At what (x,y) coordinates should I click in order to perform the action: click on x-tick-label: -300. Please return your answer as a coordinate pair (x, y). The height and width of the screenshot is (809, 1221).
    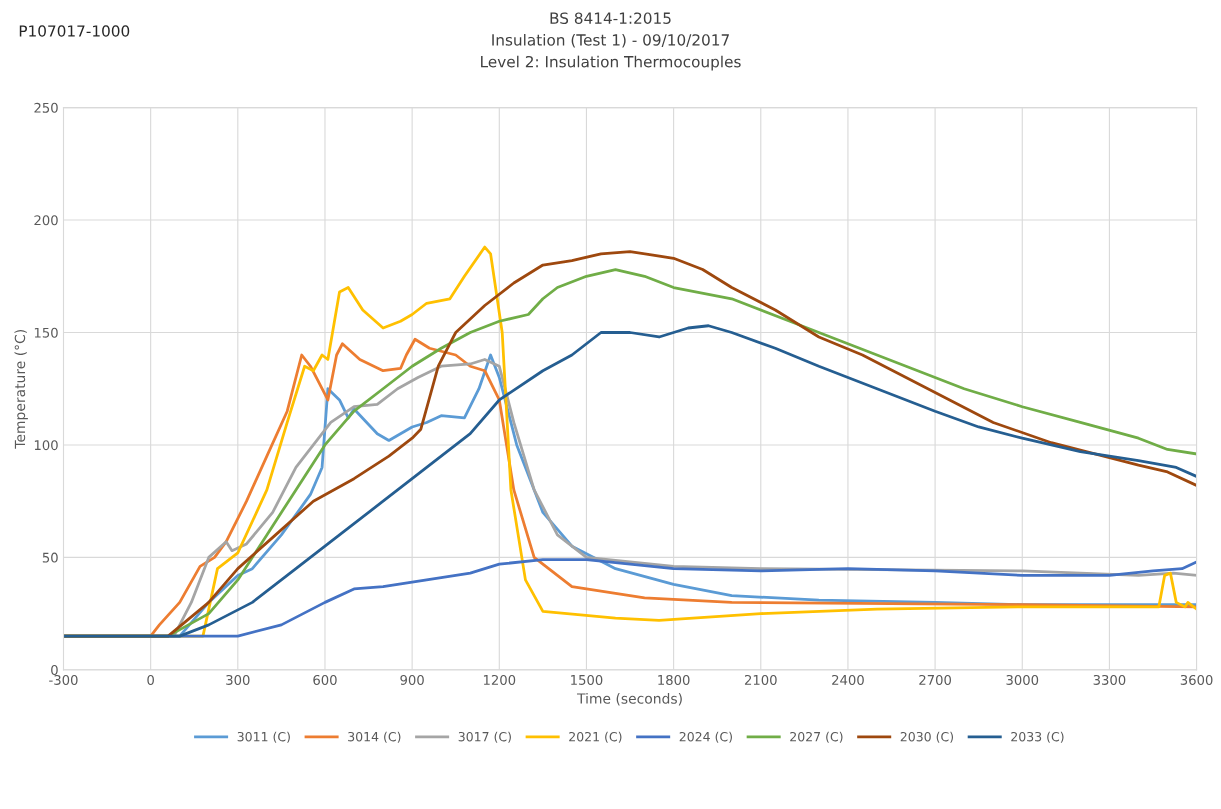
    Looking at the image, I should click on (63, 679).